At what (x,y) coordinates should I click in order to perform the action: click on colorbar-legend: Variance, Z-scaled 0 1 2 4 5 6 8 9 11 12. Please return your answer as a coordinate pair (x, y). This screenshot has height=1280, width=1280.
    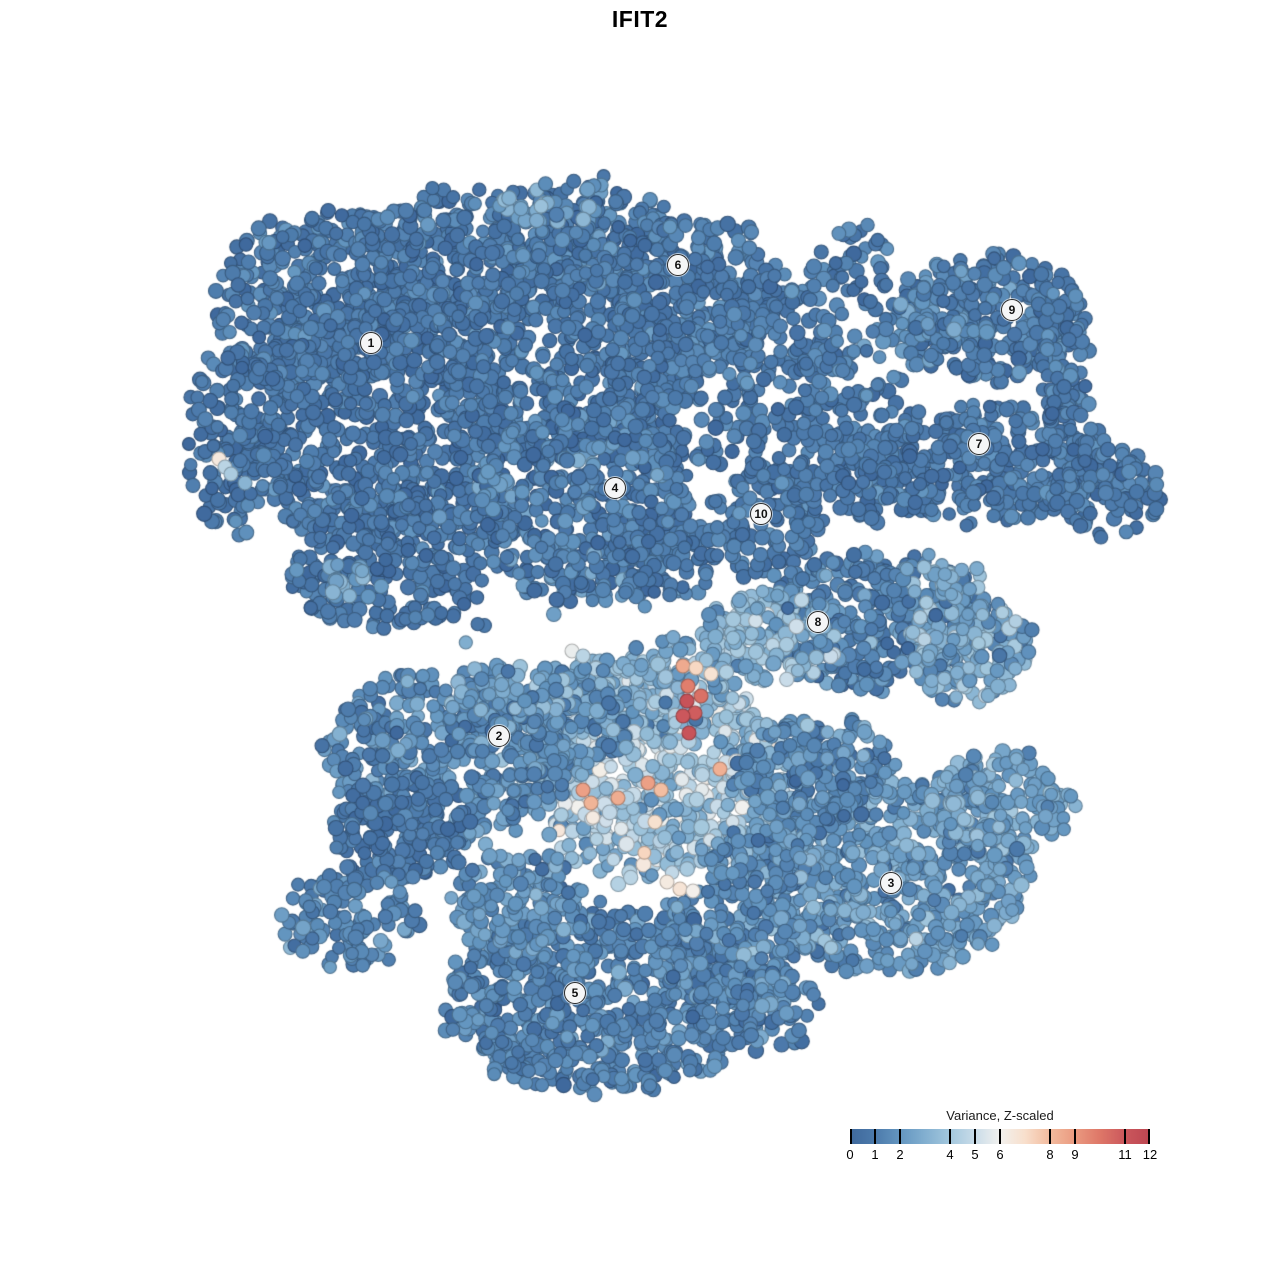
    Looking at the image, I should click on (1001, 1135).